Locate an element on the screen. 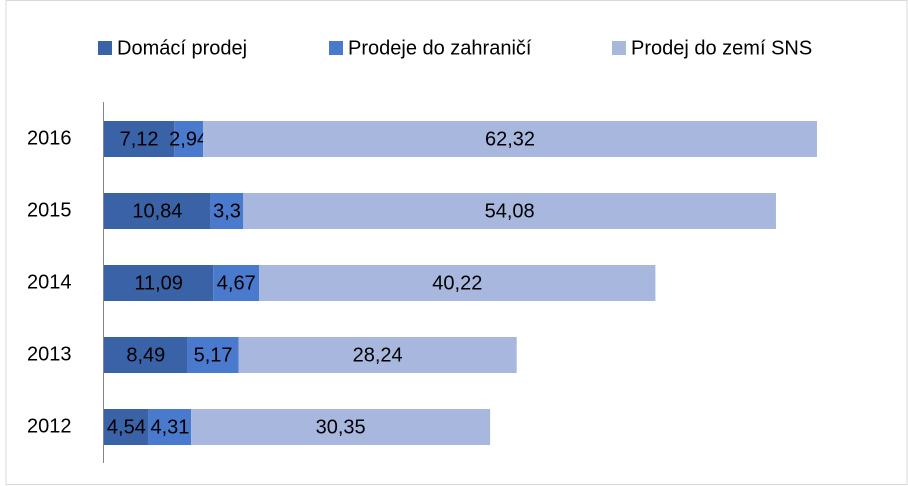  data-label: 5,17 is located at coordinates (213, 355).